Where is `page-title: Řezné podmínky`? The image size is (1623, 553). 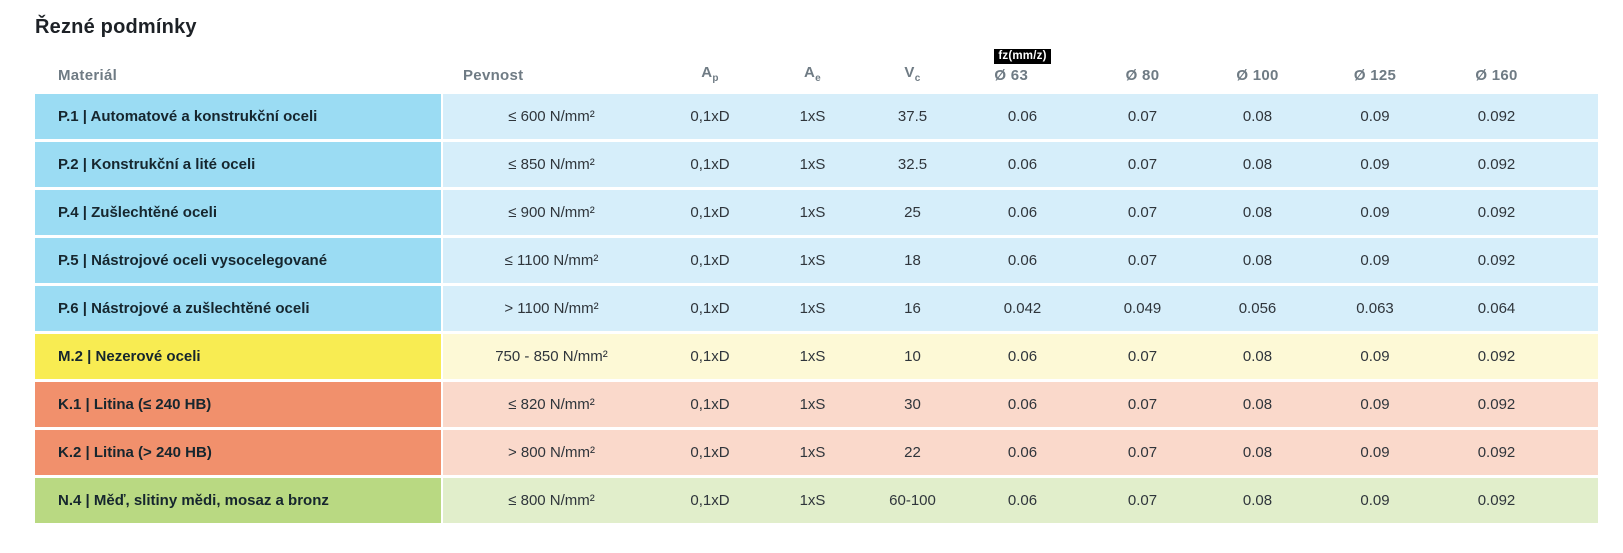 page-title: Řezné podmínky is located at coordinates (116, 27).